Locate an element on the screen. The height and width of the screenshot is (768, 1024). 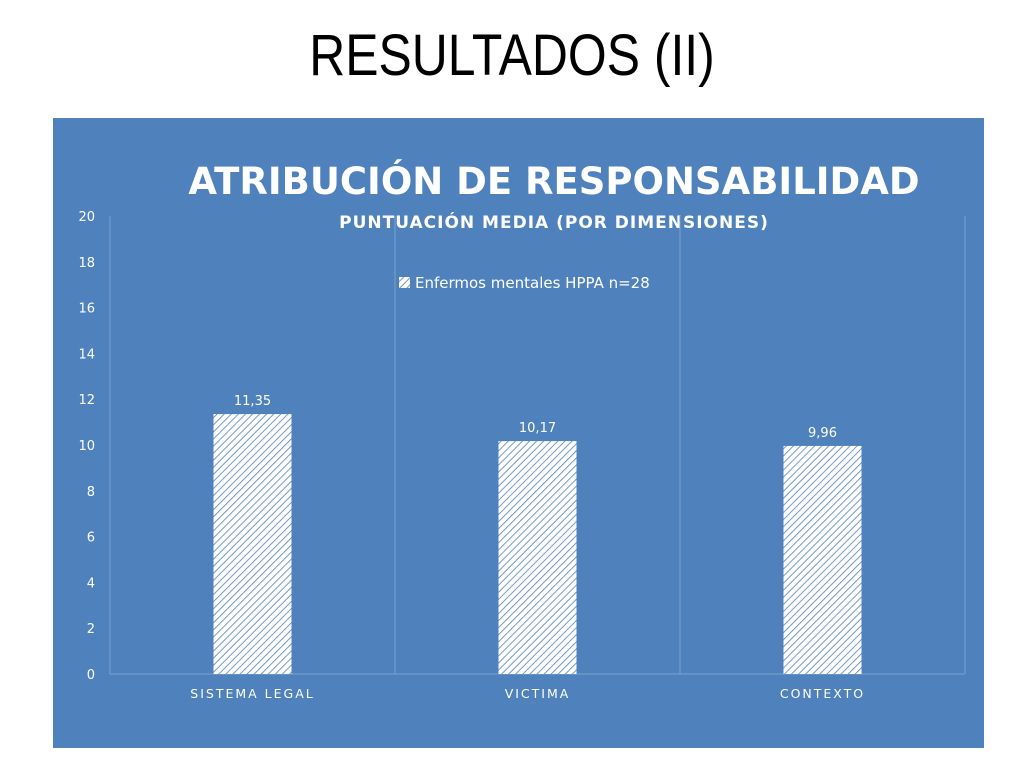
y-tick-label: 8 is located at coordinates (91, 492).